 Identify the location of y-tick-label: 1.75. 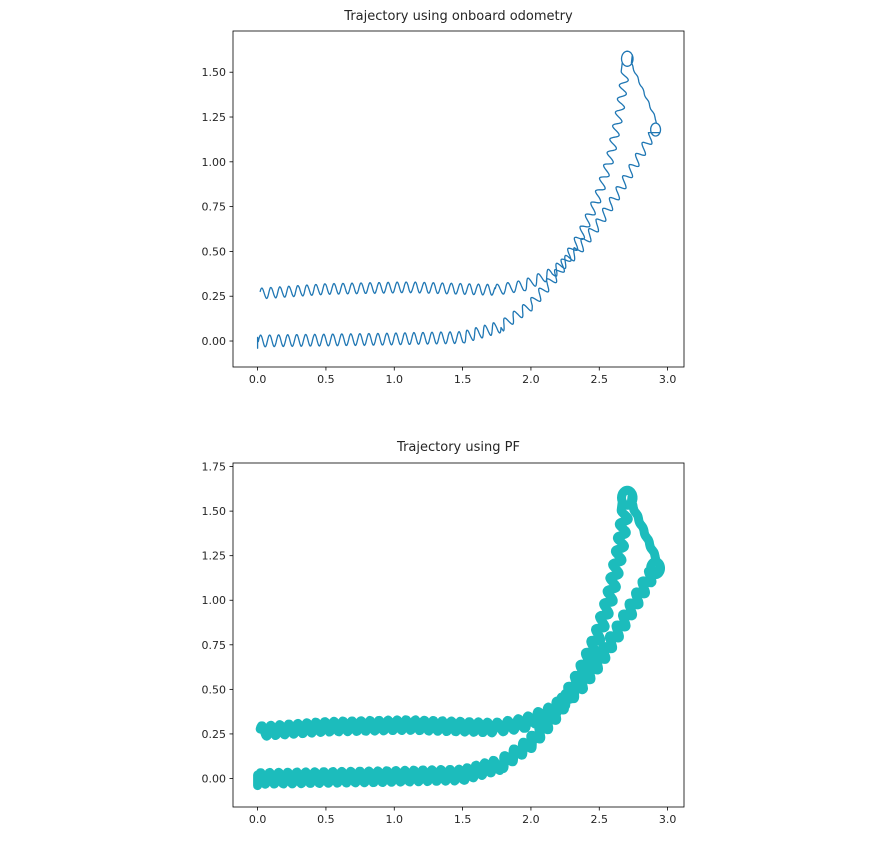
(214, 467).